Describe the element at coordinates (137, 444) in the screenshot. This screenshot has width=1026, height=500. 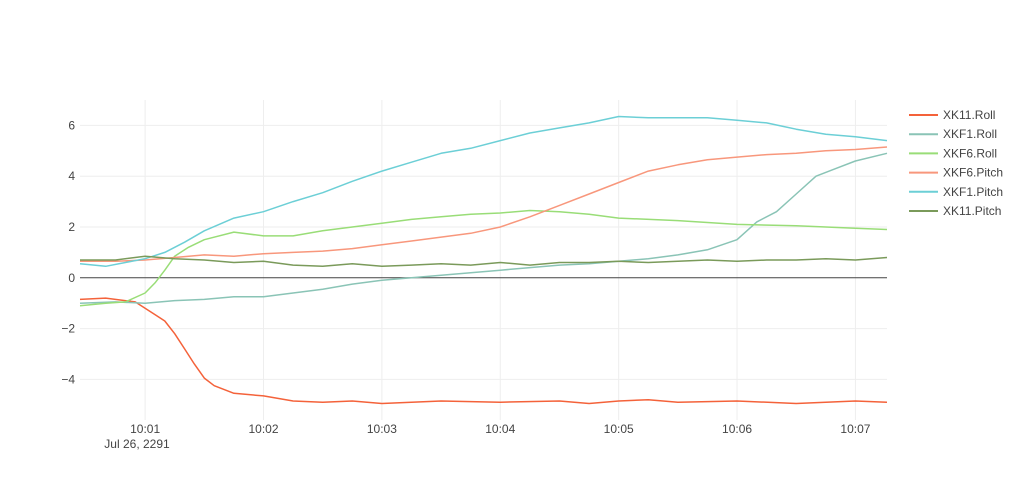
I see `x-date-label: Jul 26, 2291` at that location.